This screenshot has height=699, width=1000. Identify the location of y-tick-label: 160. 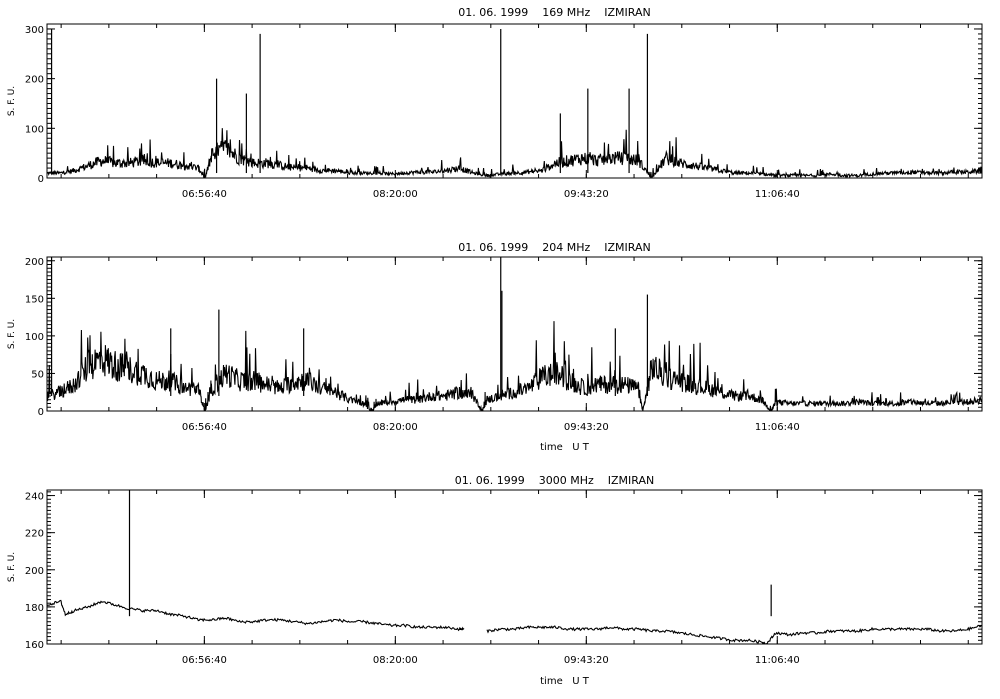
(34, 645).